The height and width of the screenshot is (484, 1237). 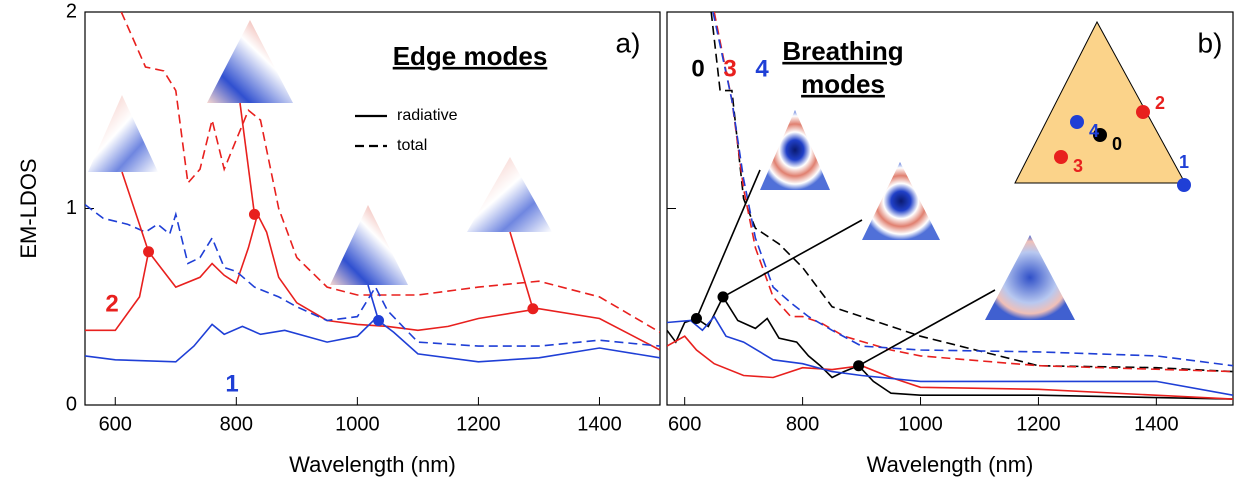 What do you see at coordinates (628, 42) in the screenshot?
I see `panel-label: a)` at bounding box center [628, 42].